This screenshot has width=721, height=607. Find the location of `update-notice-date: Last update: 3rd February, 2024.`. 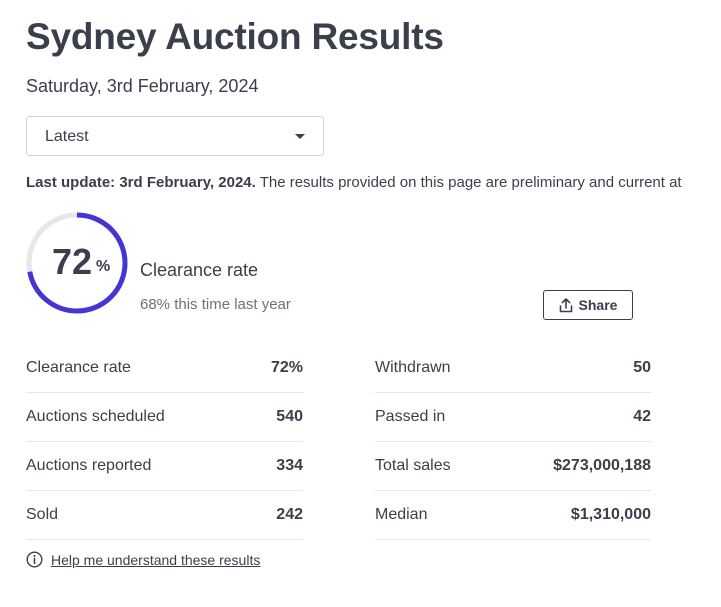

update-notice-date: Last update: 3rd February, 2024. is located at coordinates (141, 182).